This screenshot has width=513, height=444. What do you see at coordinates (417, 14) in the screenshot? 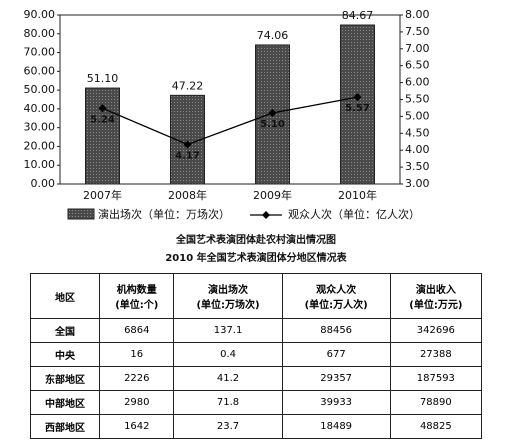
I see `y2-tick-label: 8.00` at bounding box center [417, 14].